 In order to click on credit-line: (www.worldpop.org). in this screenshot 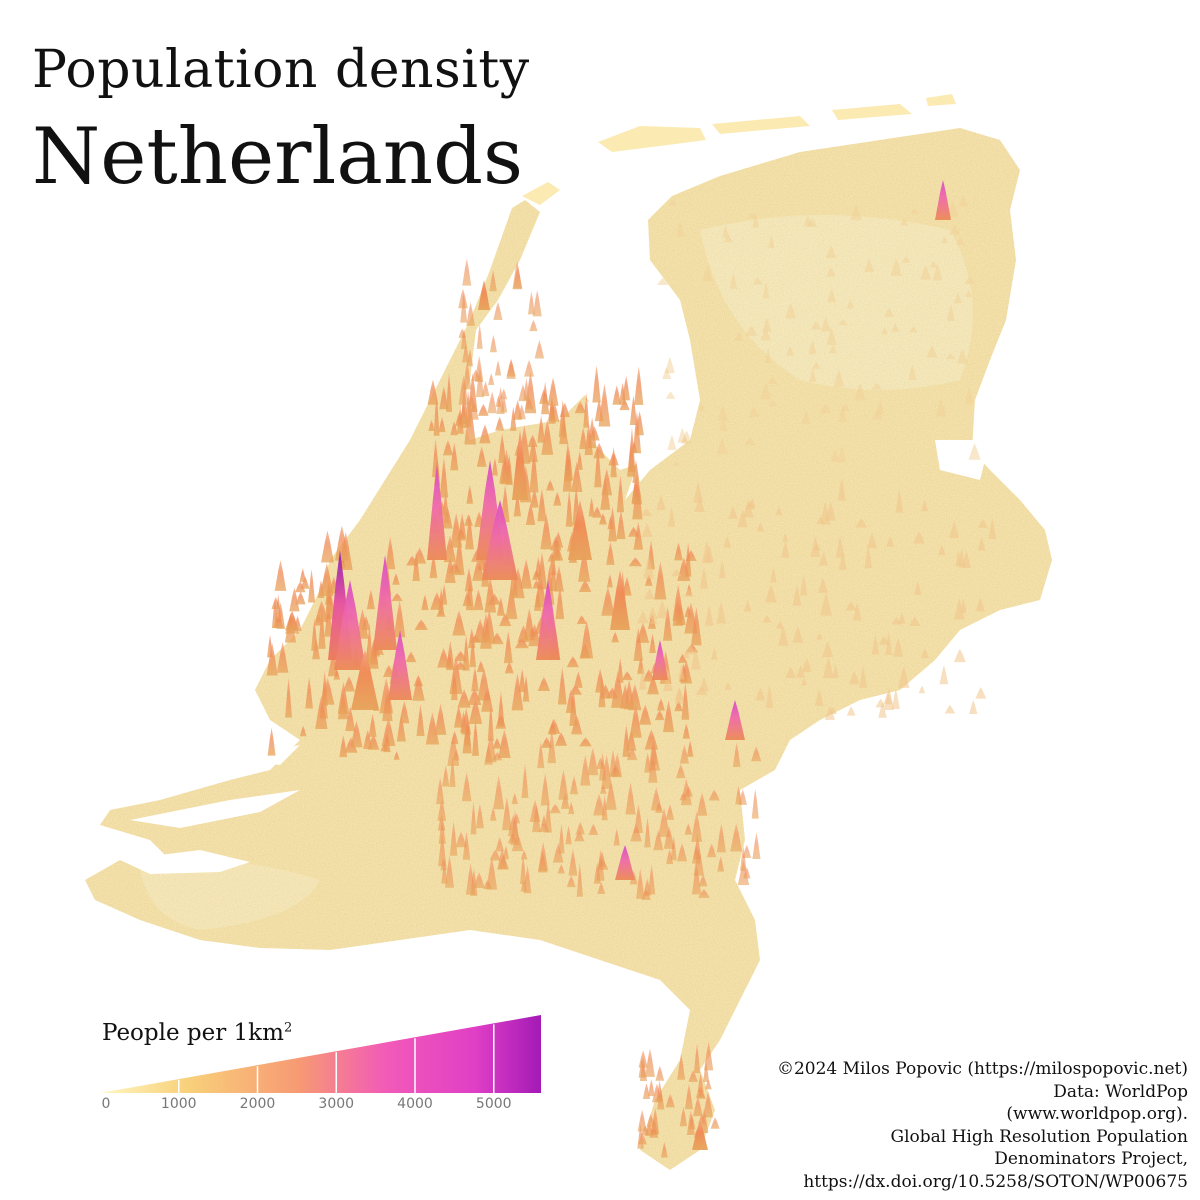, I will do `click(1097, 1114)`.